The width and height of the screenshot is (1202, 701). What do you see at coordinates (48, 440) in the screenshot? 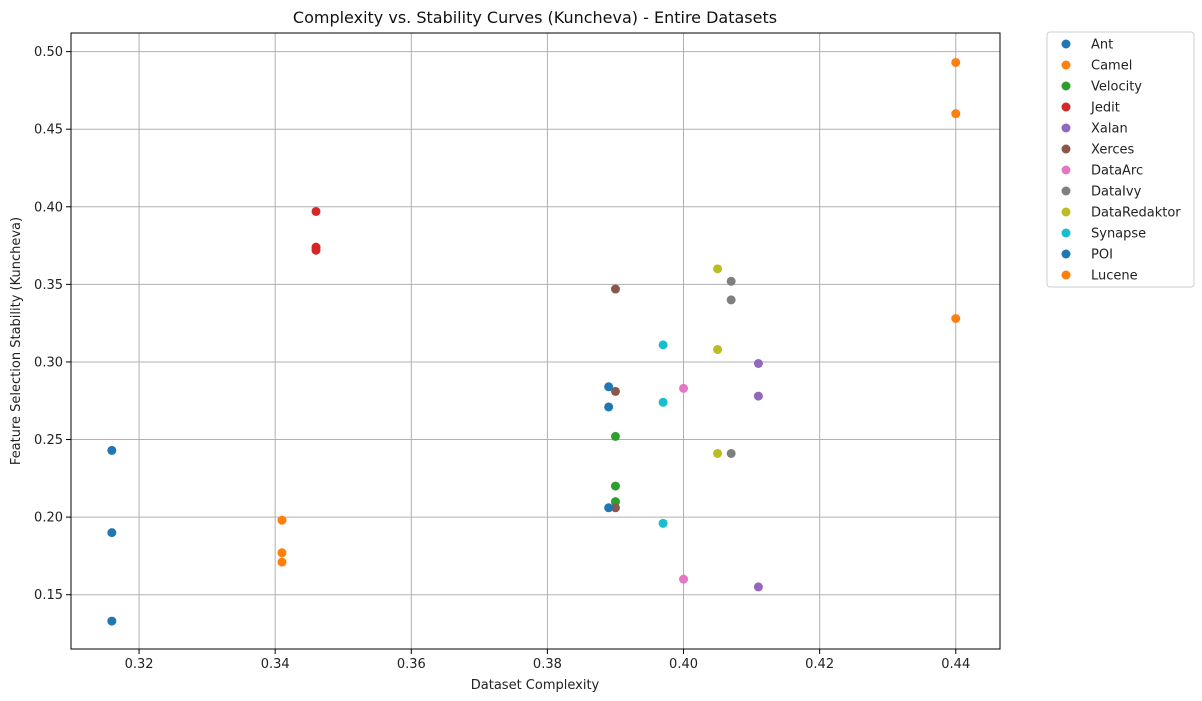
I see `y-tick-label: 0.25` at bounding box center [48, 440].